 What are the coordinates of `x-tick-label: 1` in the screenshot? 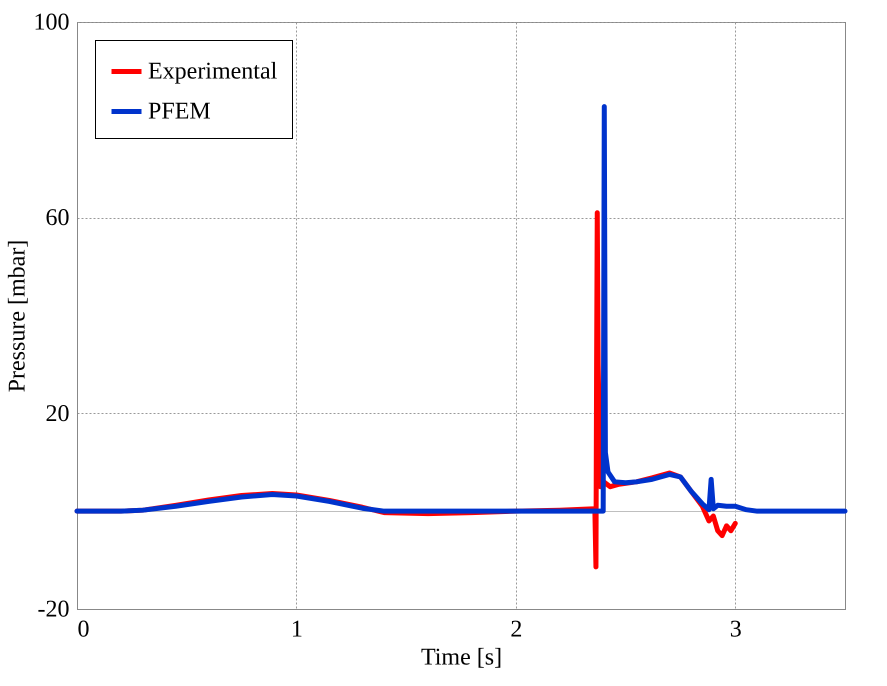 It's located at (296, 629).